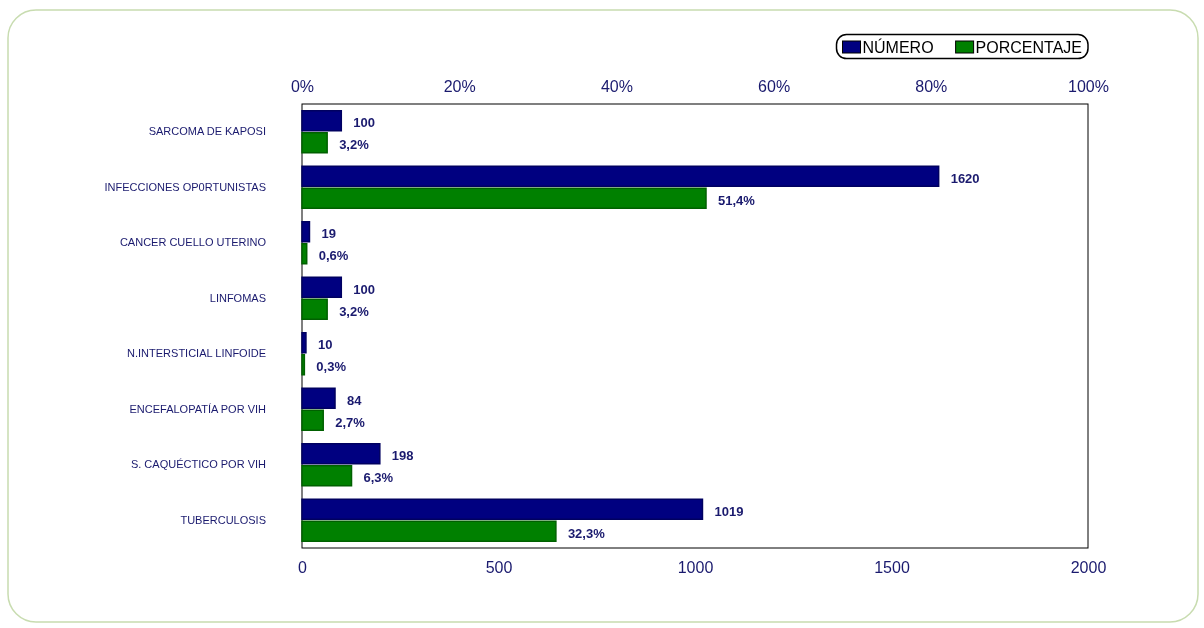  What do you see at coordinates (355, 400) in the screenshot?
I see `data-label: 84` at bounding box center [355, 400].